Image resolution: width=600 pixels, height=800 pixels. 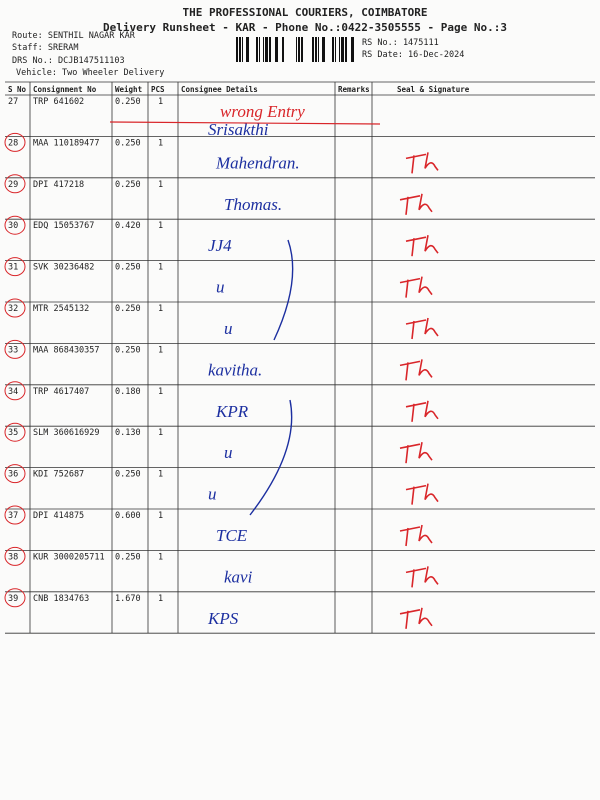 I want to click on handwritten-consignee: kavitha., so click(x=235, y=369).